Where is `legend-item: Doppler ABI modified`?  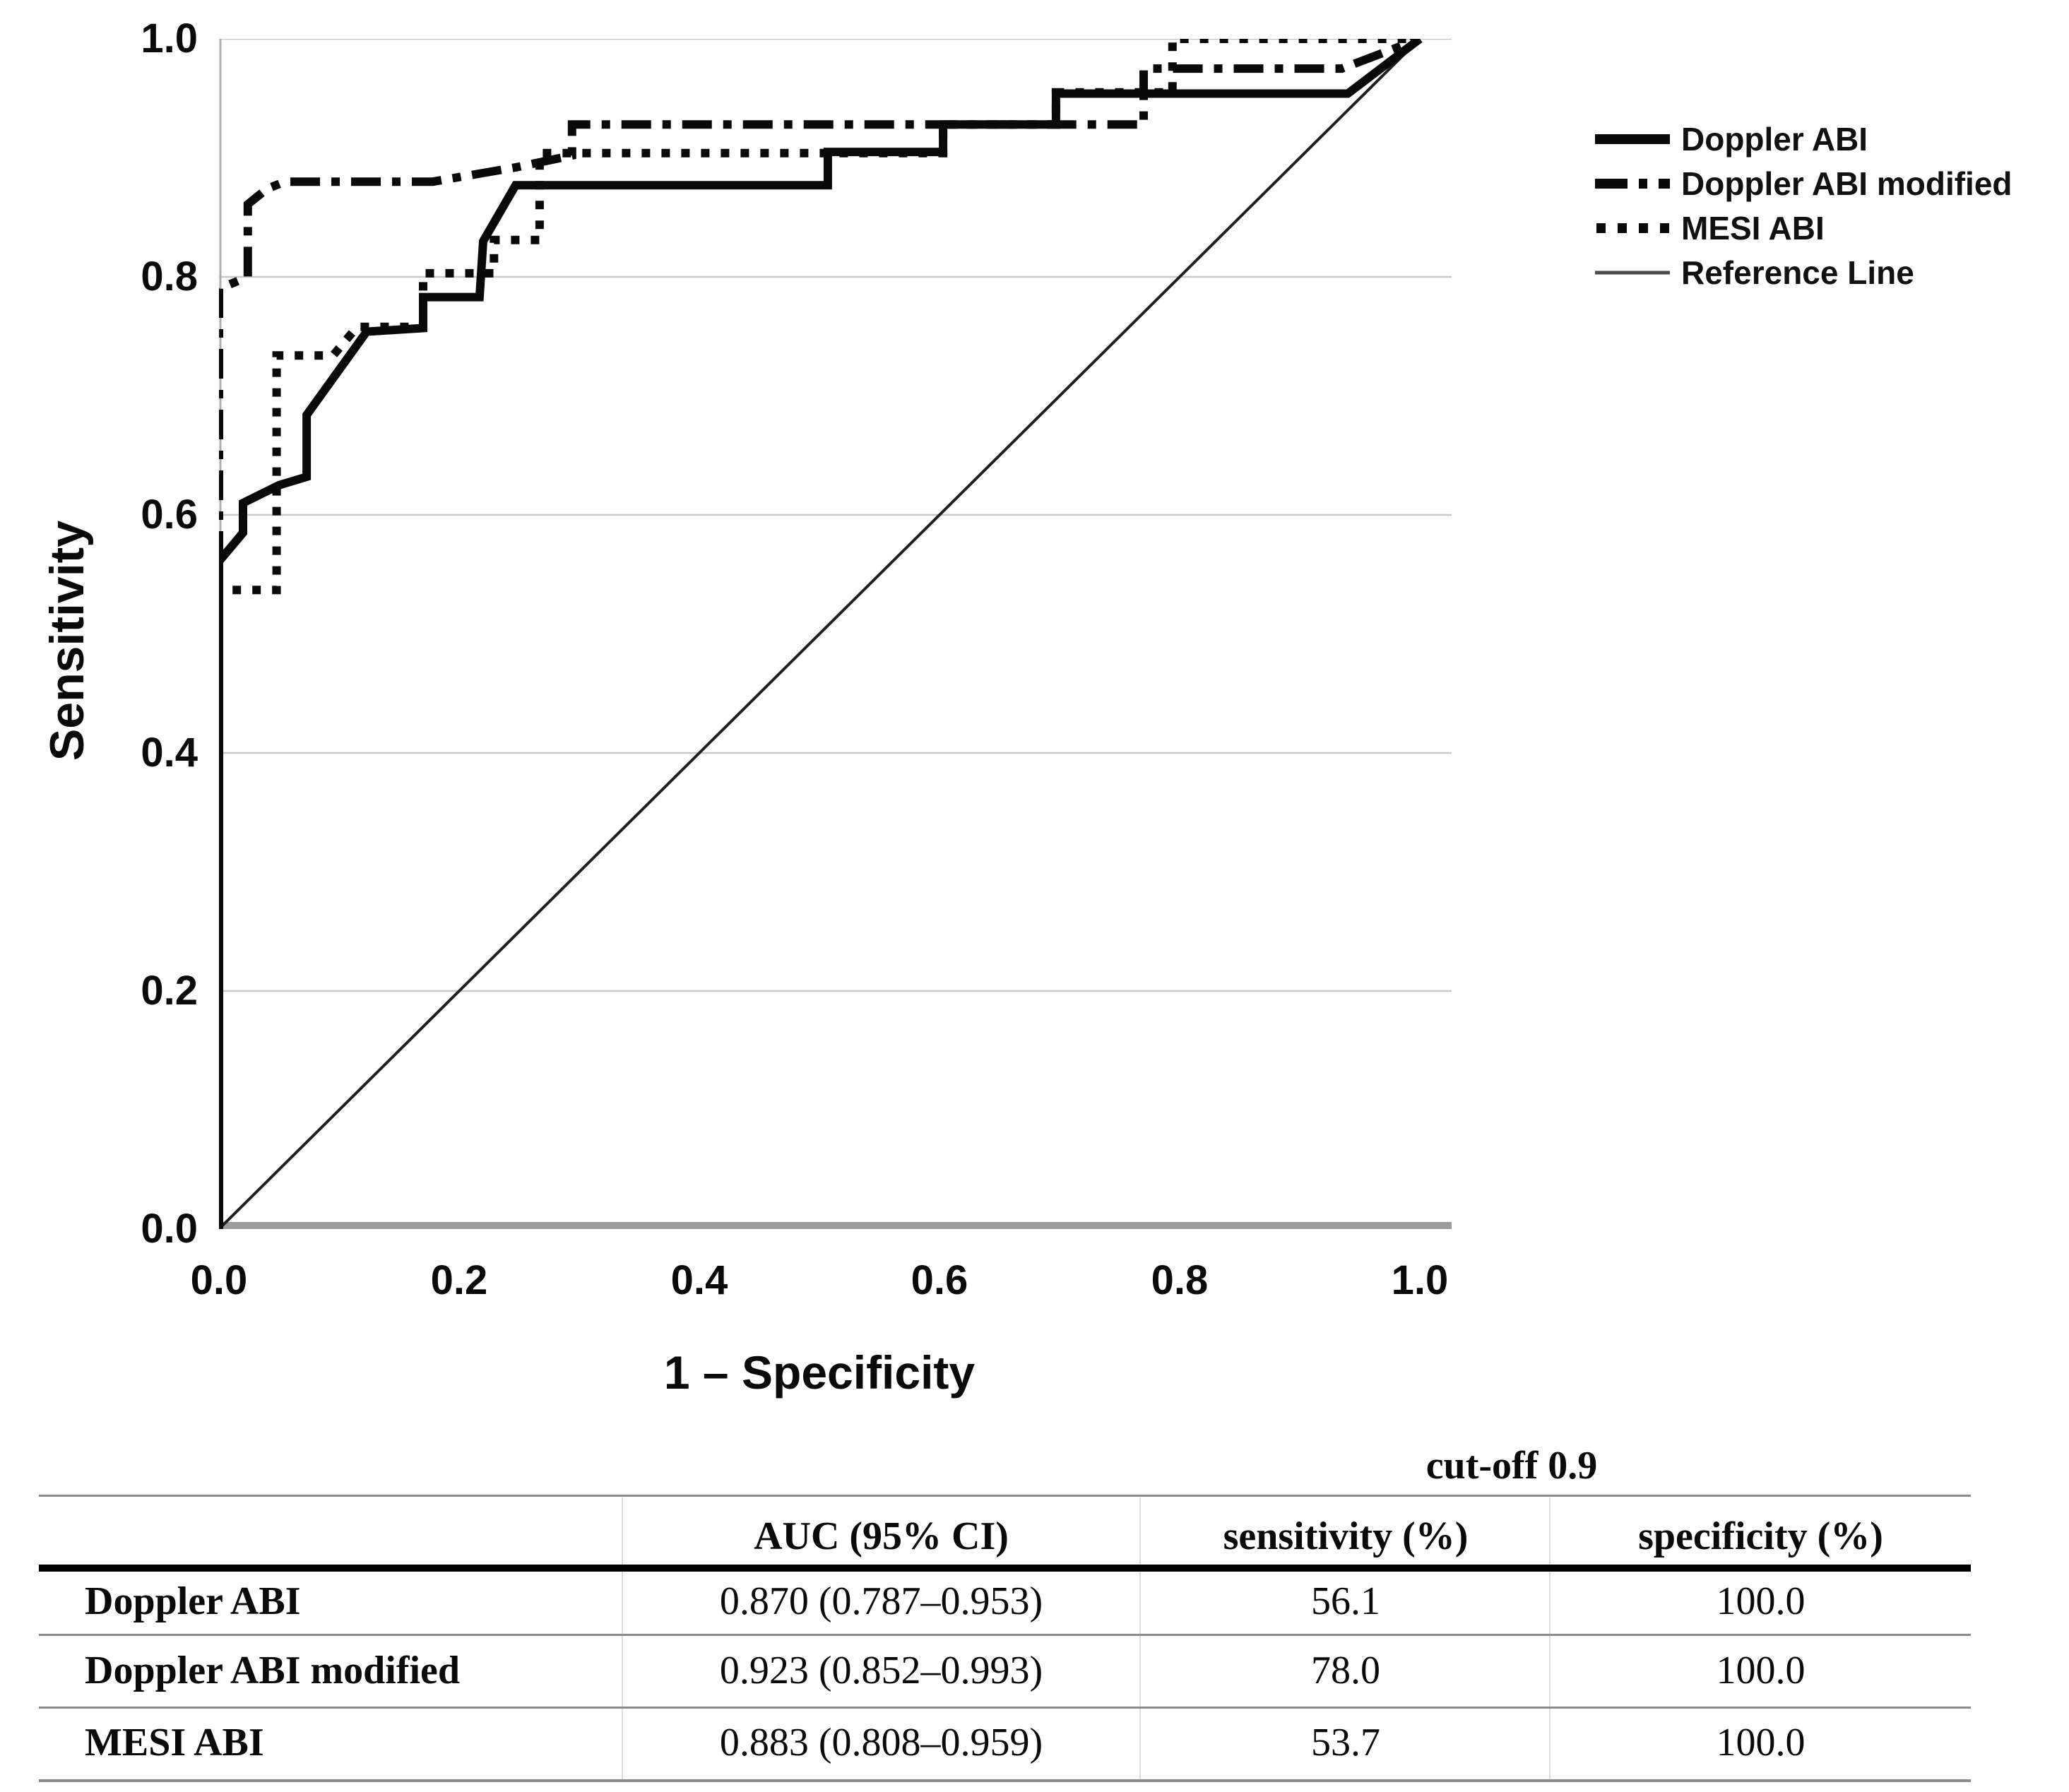
legend-item: Doppler ABI modified is located at coordinates (1803, 183).